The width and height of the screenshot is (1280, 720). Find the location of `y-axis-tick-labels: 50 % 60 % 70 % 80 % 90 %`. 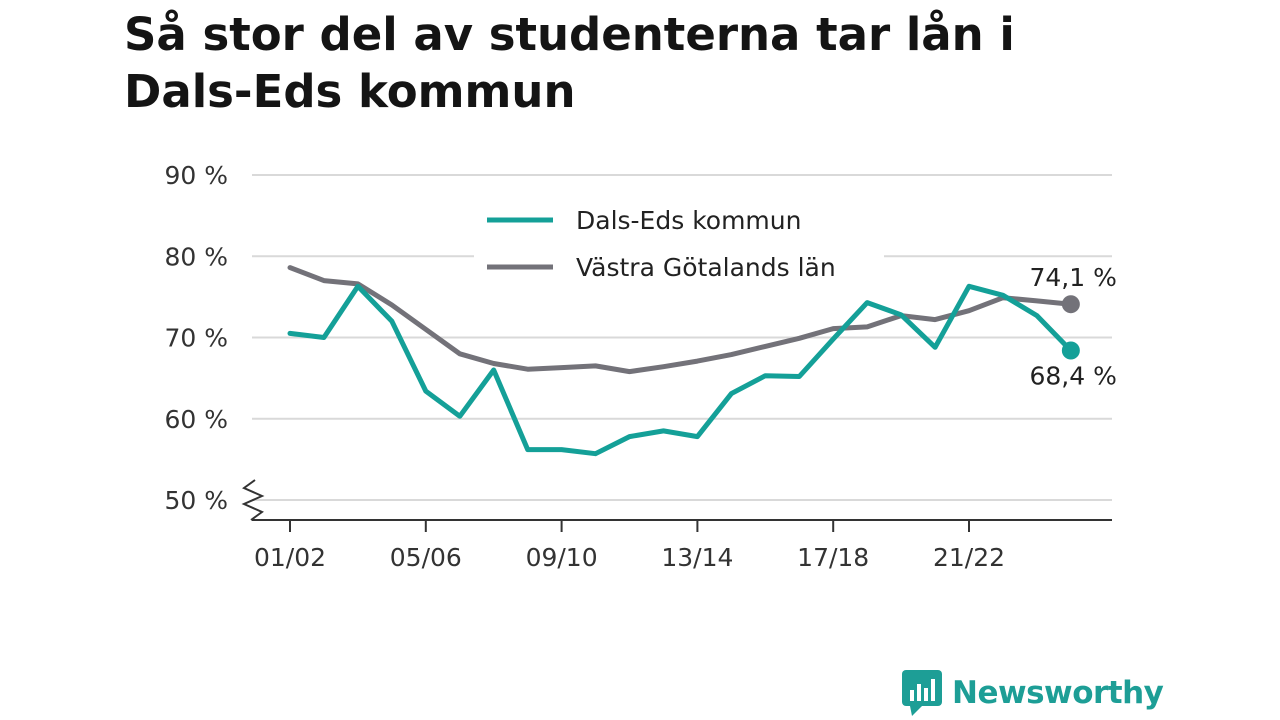

y-axis-tick-labels: 50 % 60 % 70 % 80 % 90 % is located at coordinates (196, 338).